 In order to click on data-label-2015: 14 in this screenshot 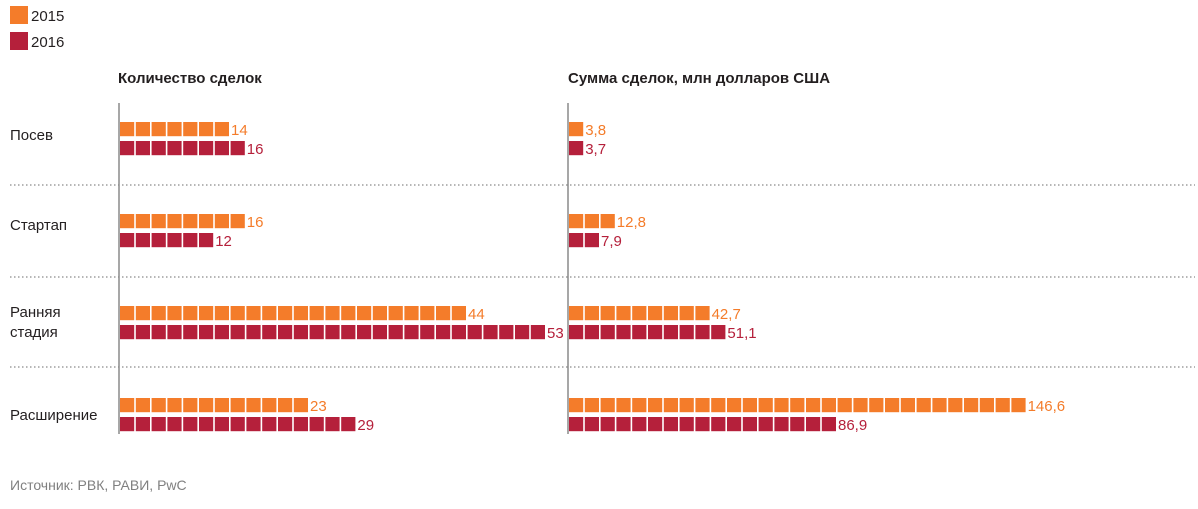, I will do `click(239, 130)`.